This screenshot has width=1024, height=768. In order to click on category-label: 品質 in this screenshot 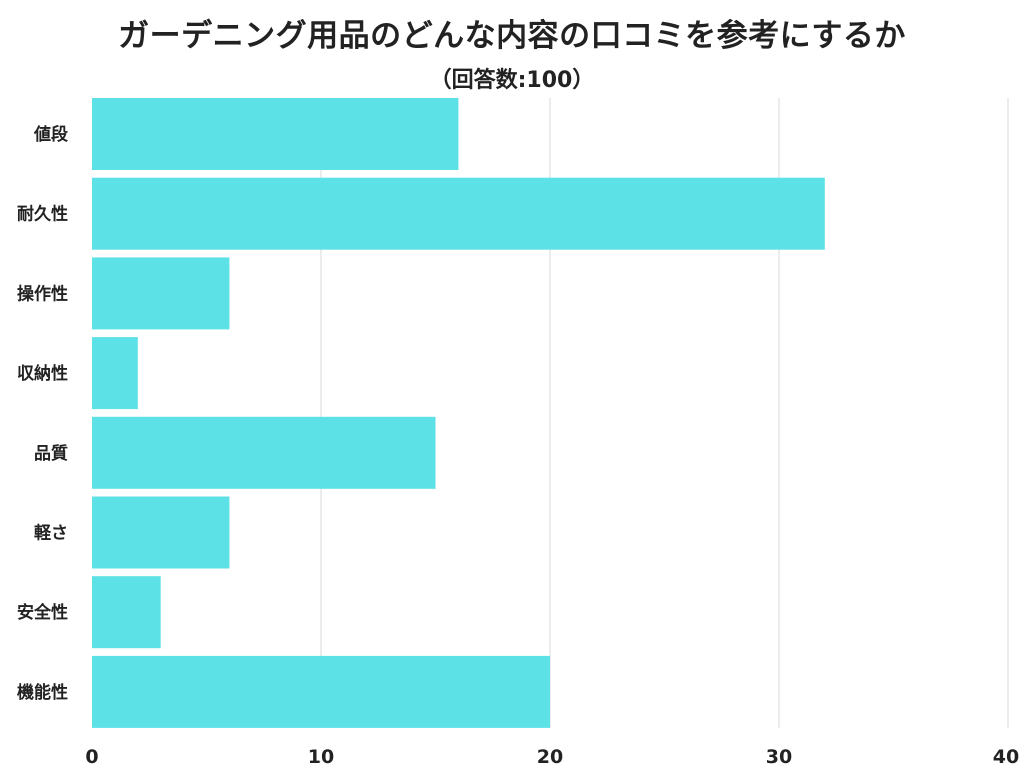, I will do `click(51, 453)`.